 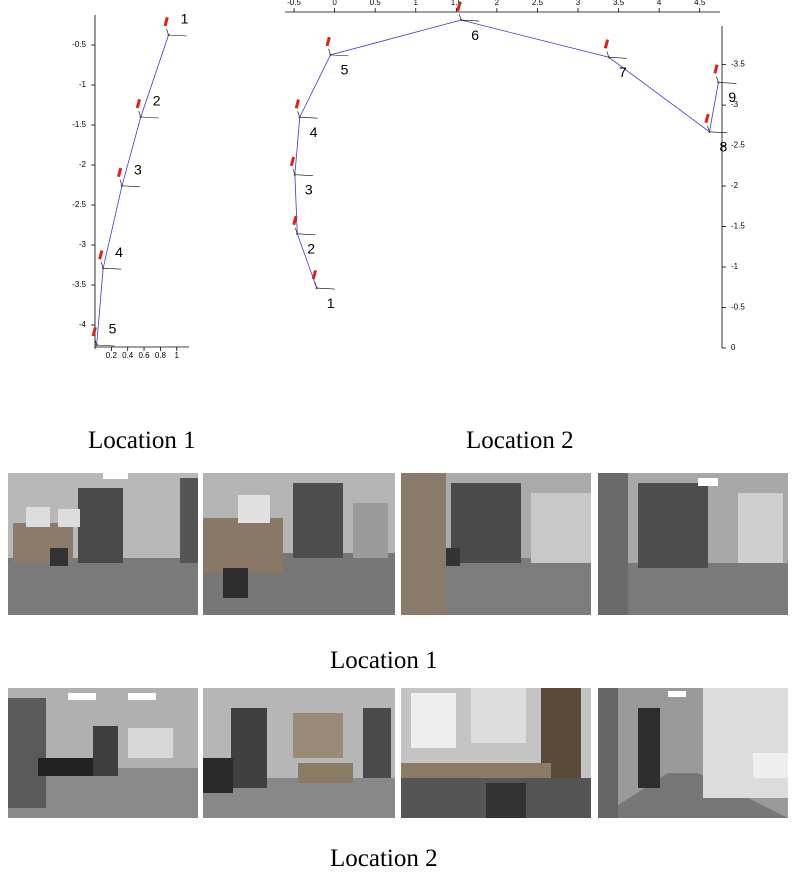 What do you see at coordinates (619, 3) in the screenshot?
I see `x-tick-label: 3.5` at bounding box center [619, 3].